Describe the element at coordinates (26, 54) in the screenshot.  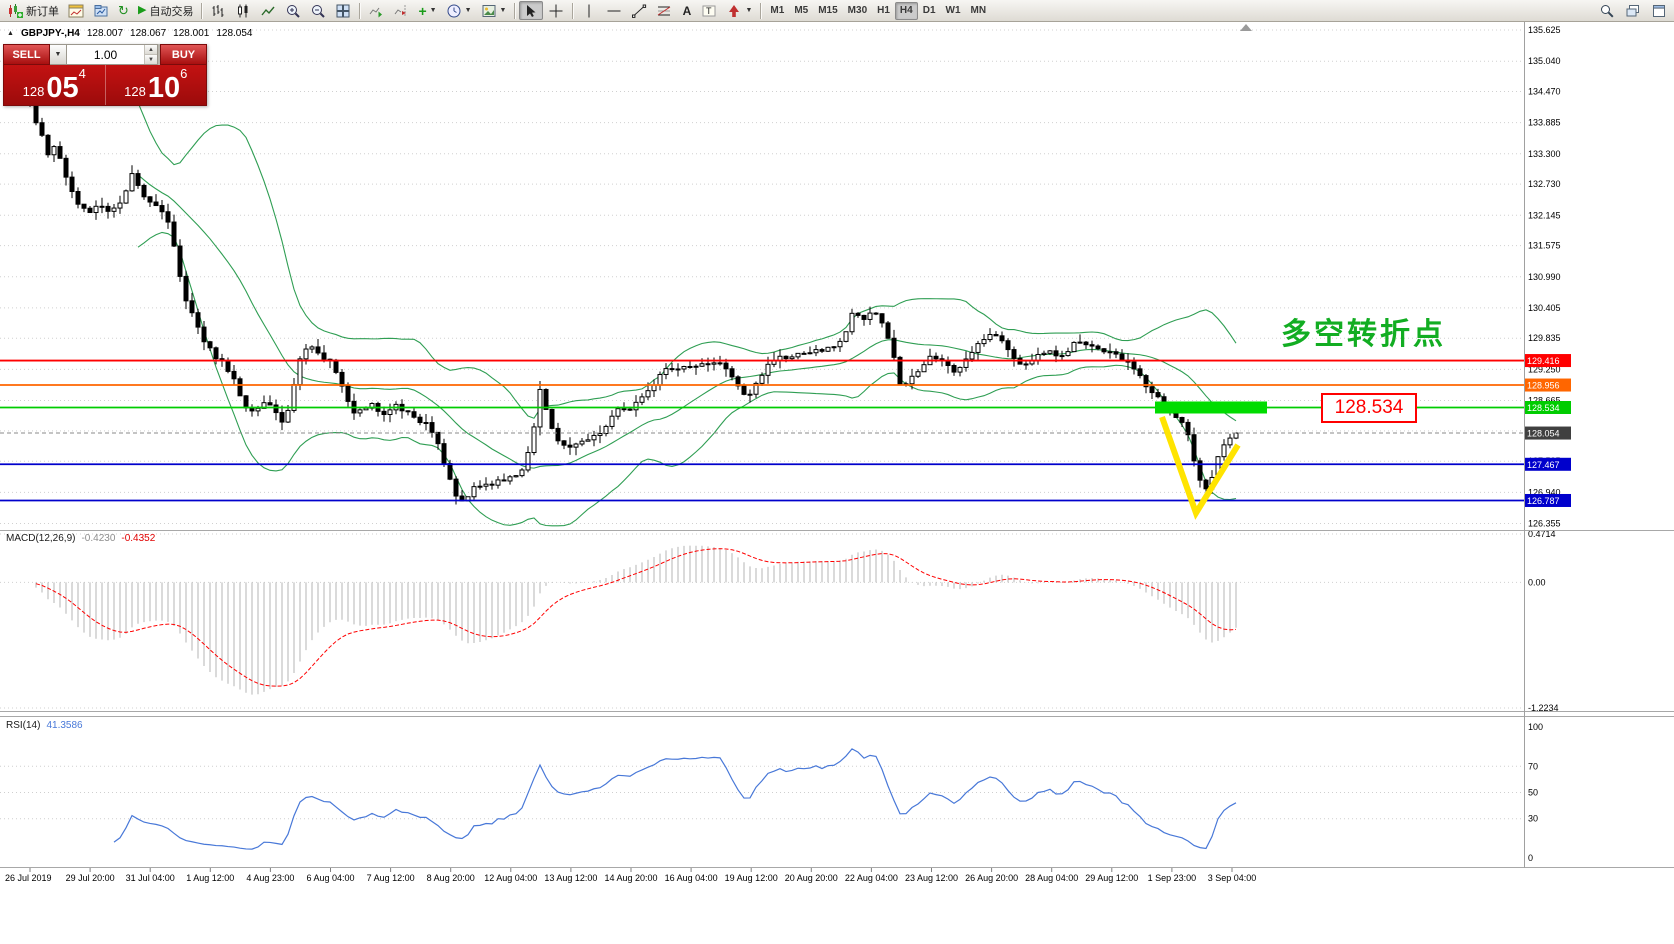
I see `sell-button: SELL` at that location.